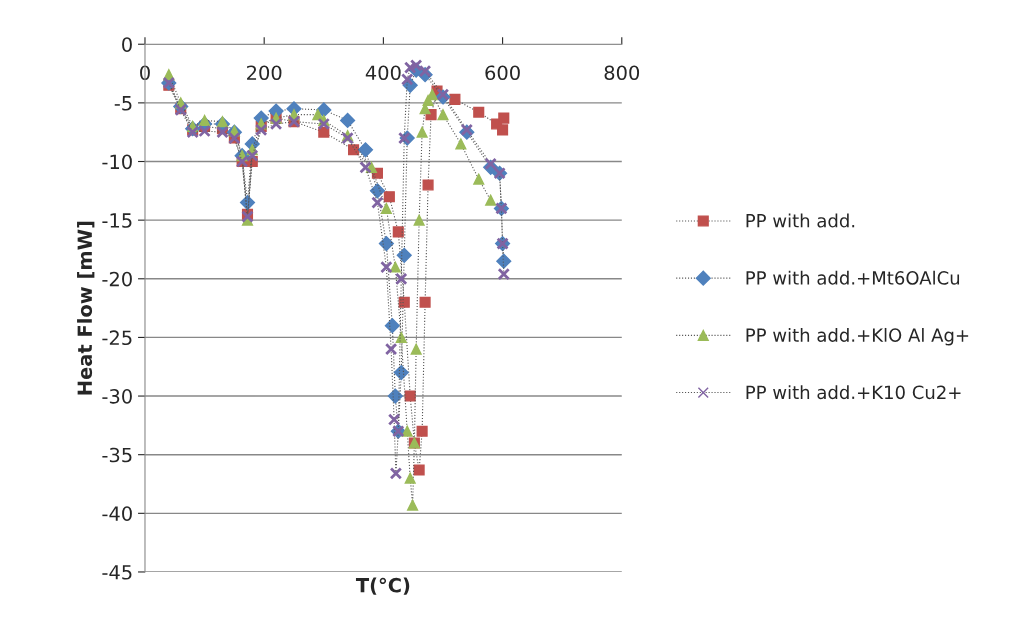  Describe the element at coordinates (622, 73) in the screenshot. I see `x-tick-label: 800` at that location.